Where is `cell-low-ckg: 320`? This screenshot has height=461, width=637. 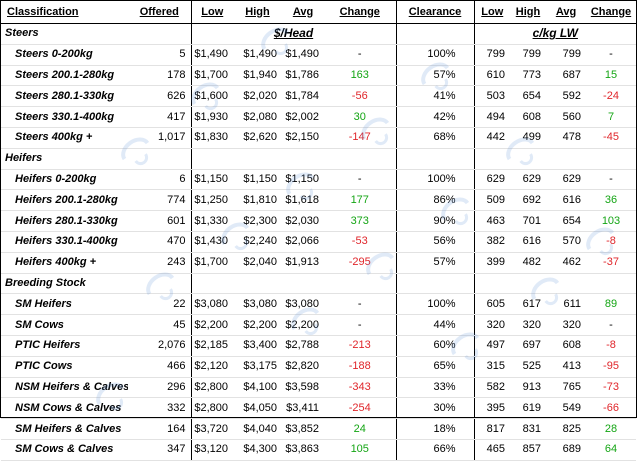 cell-low-ckg: 320 is located at coordinates (492, 325).